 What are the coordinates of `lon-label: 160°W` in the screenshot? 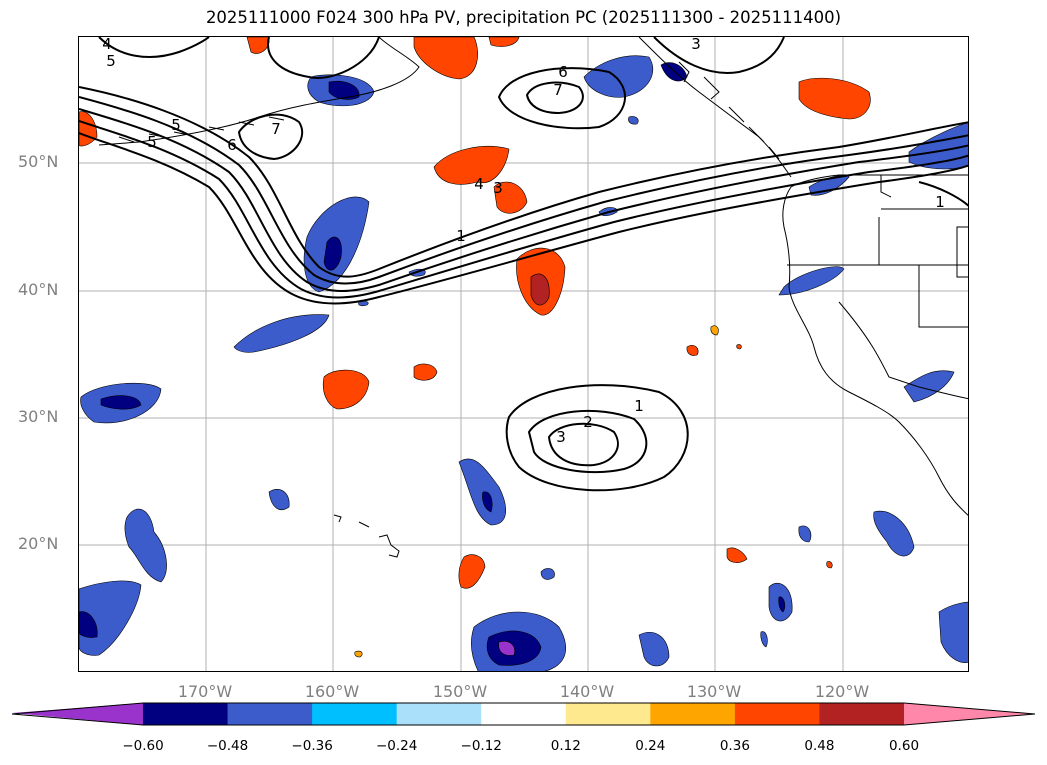 It's located at (332, 691).